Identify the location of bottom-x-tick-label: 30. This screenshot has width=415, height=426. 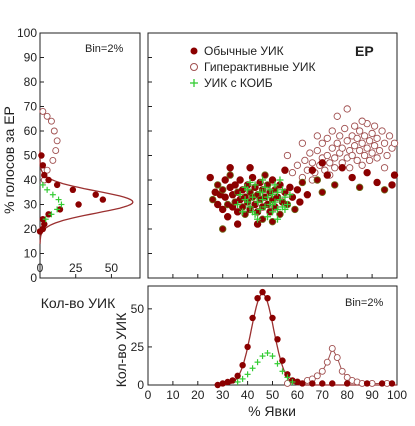
(223, 395).